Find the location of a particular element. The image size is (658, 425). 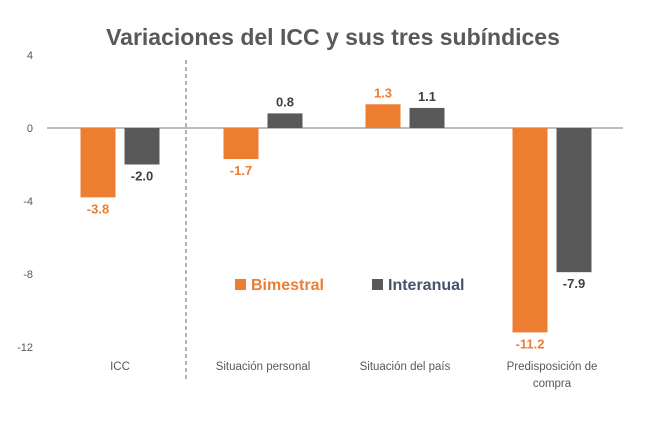

data-label: -3.8 is located at coordinates (98, 208).